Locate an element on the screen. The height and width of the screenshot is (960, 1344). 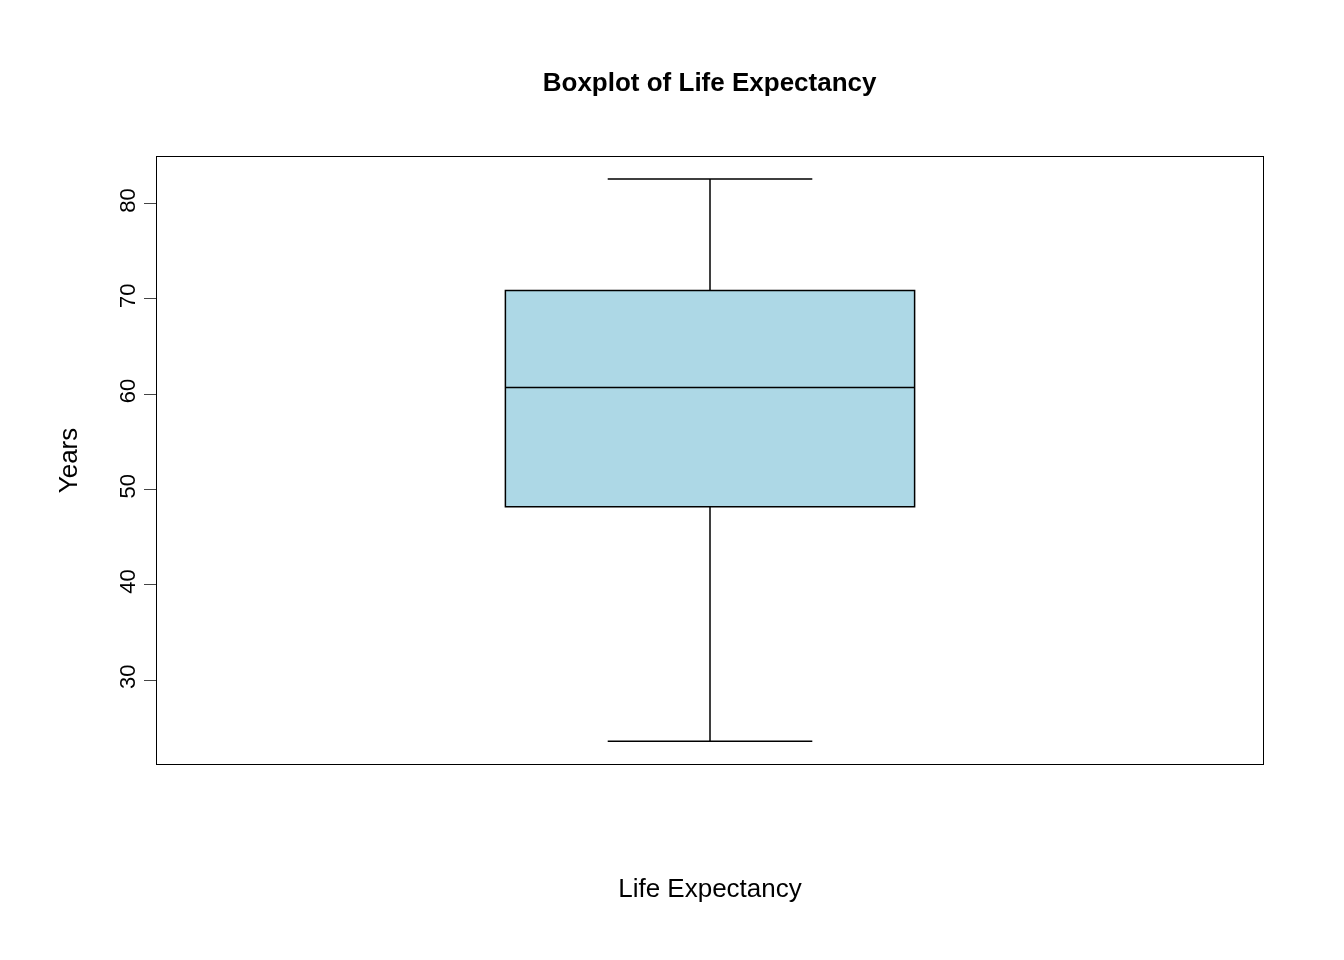
y-tick-label: 50 is located at coordinates (128, 486).